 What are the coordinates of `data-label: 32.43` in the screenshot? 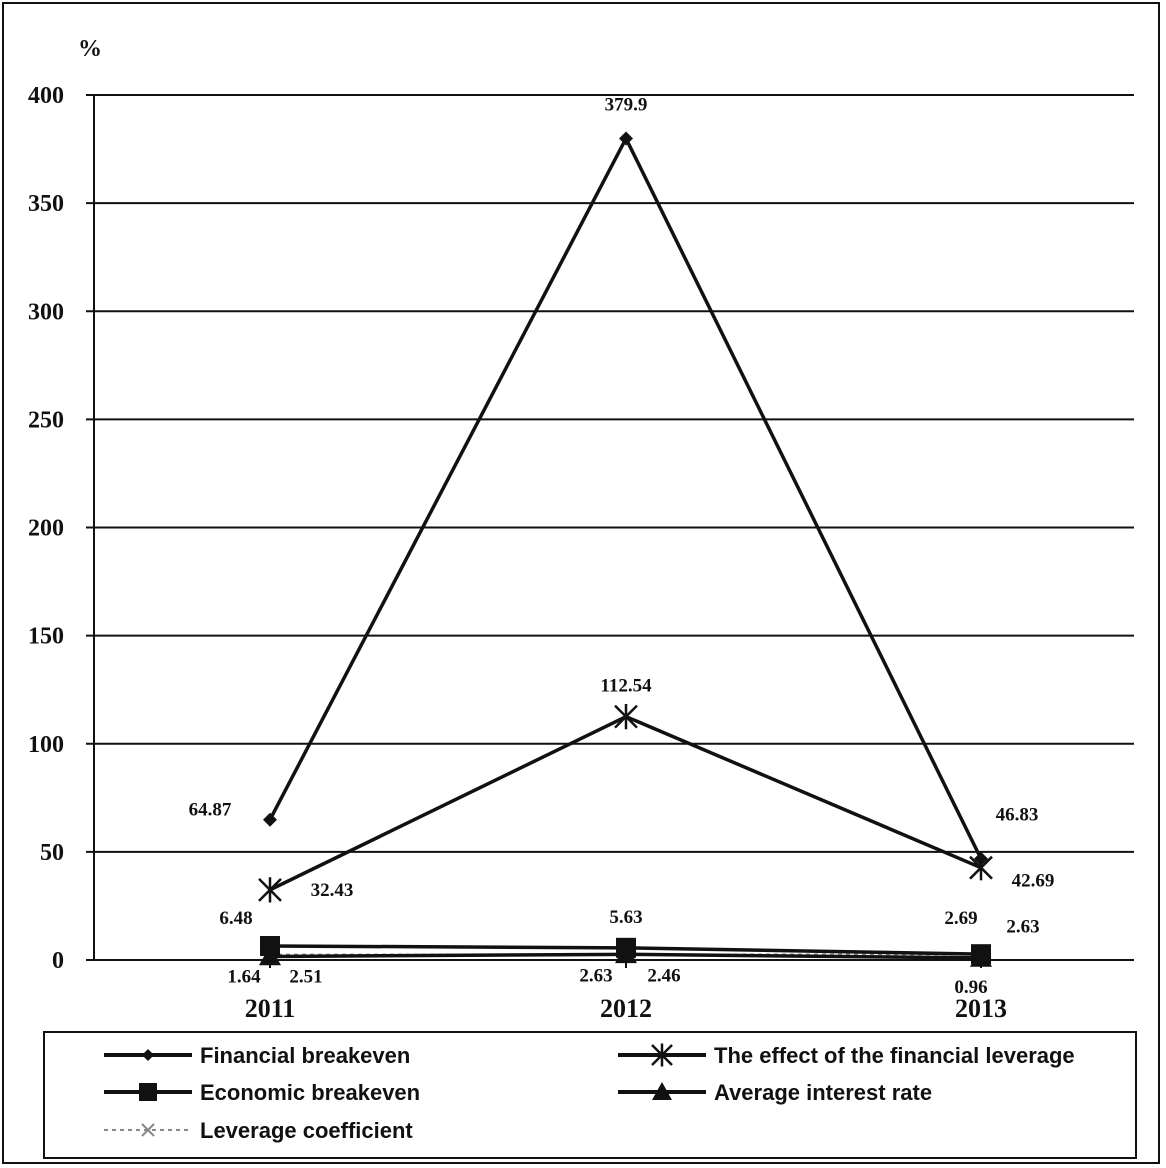 It's located at (332, 890).